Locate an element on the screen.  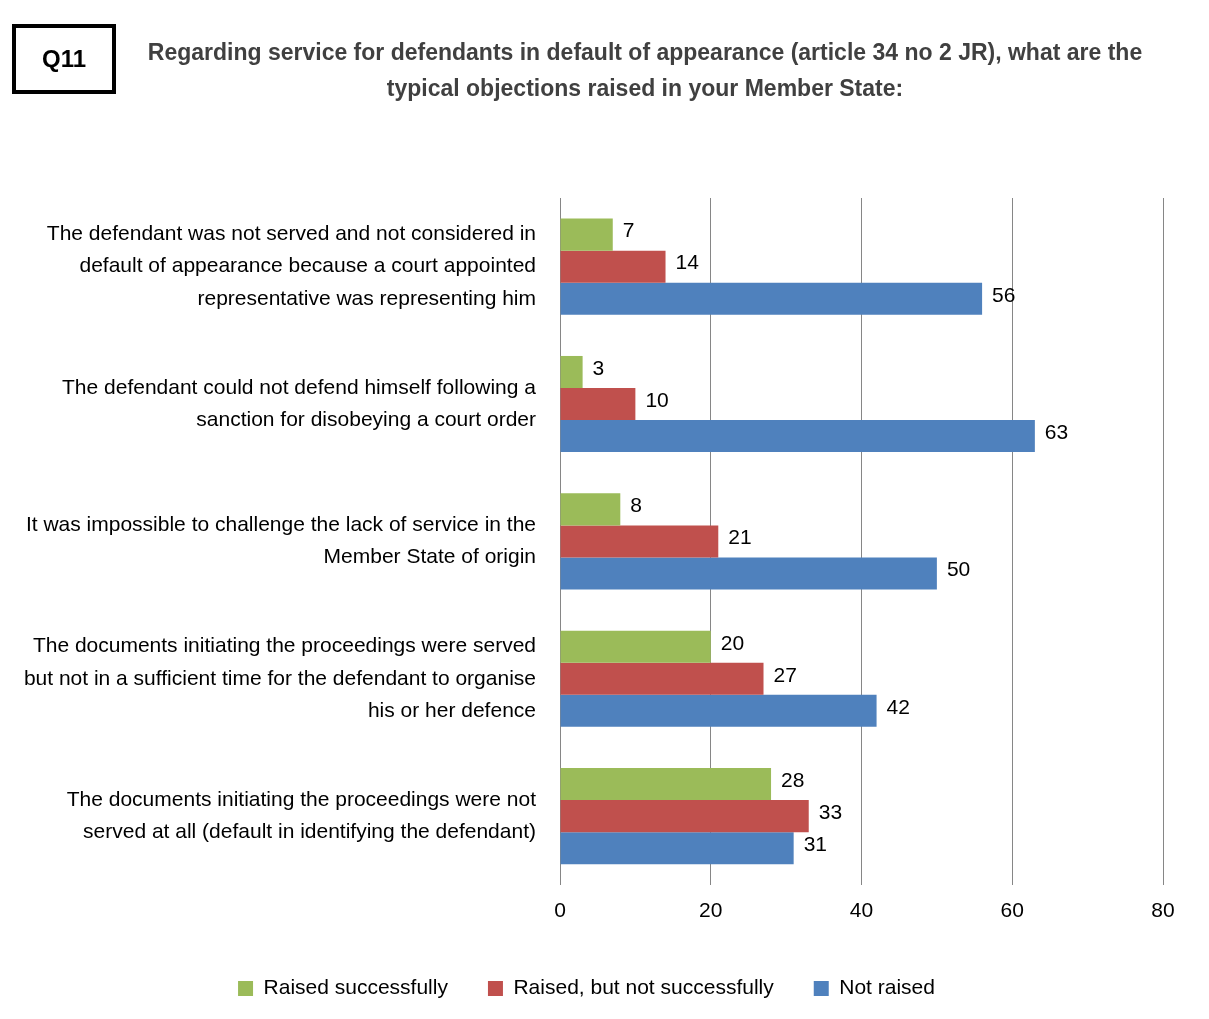
data-label: 20 is located at coordinates (732, 642).